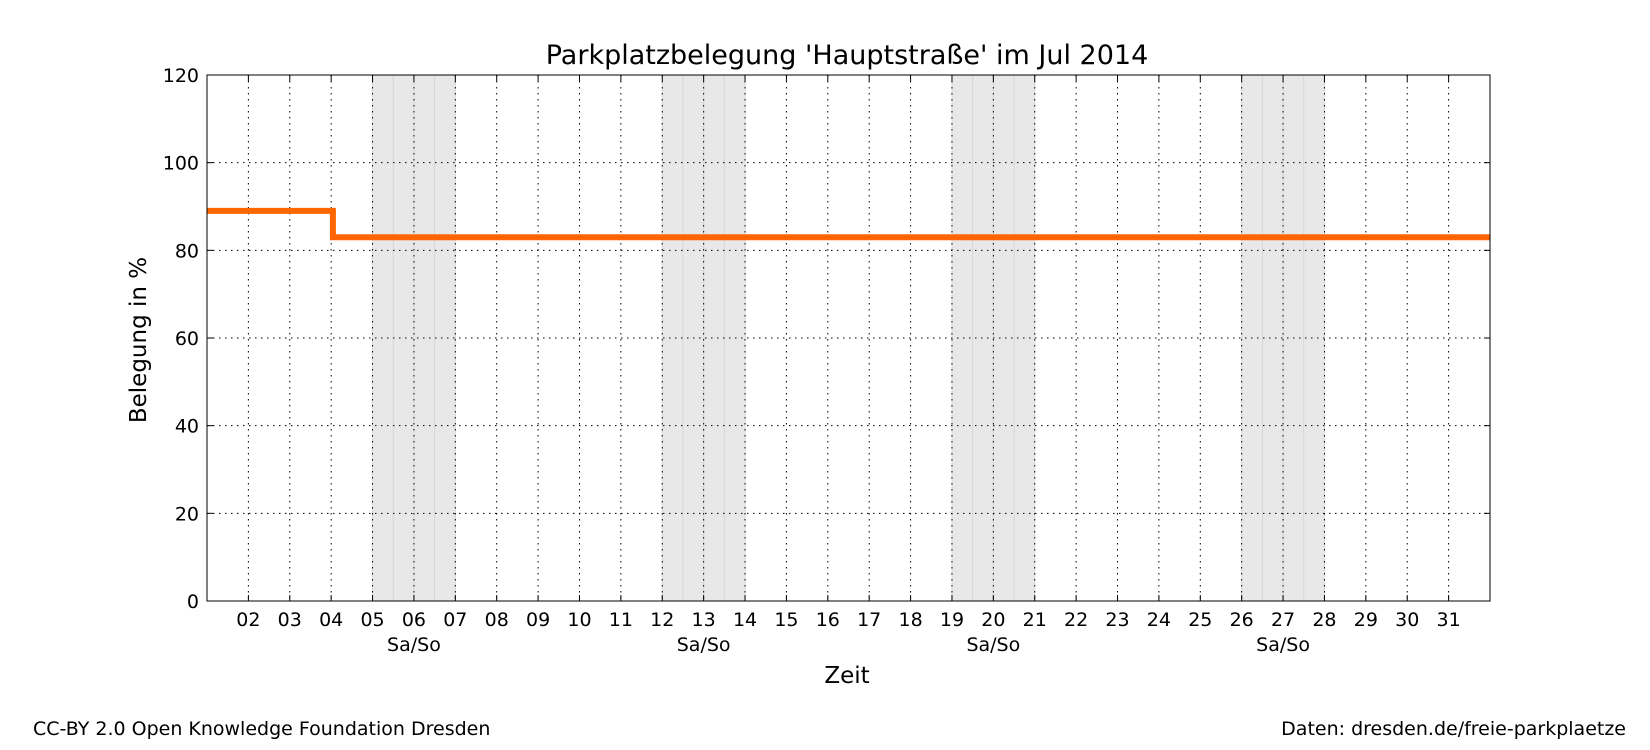  I want to click on x-tick-label: 17, so click(869, 620).